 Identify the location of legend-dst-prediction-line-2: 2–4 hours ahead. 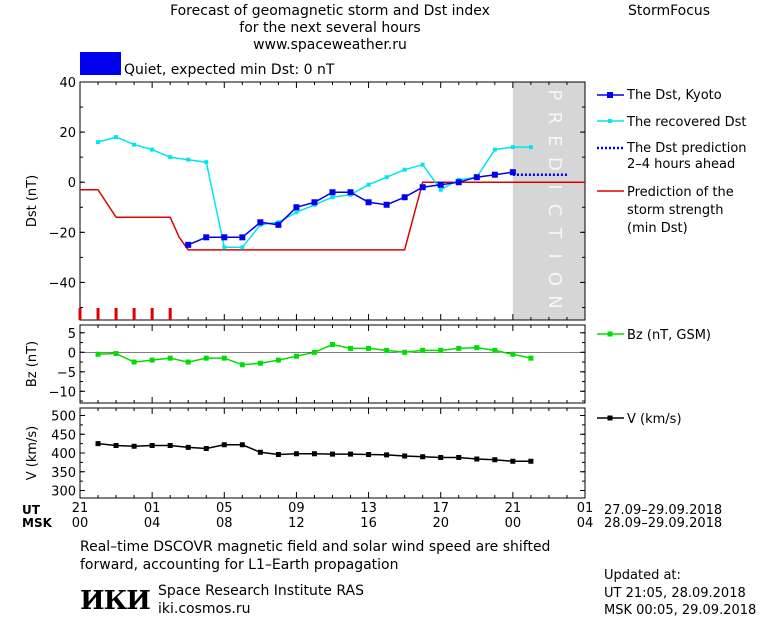
(681, 164).